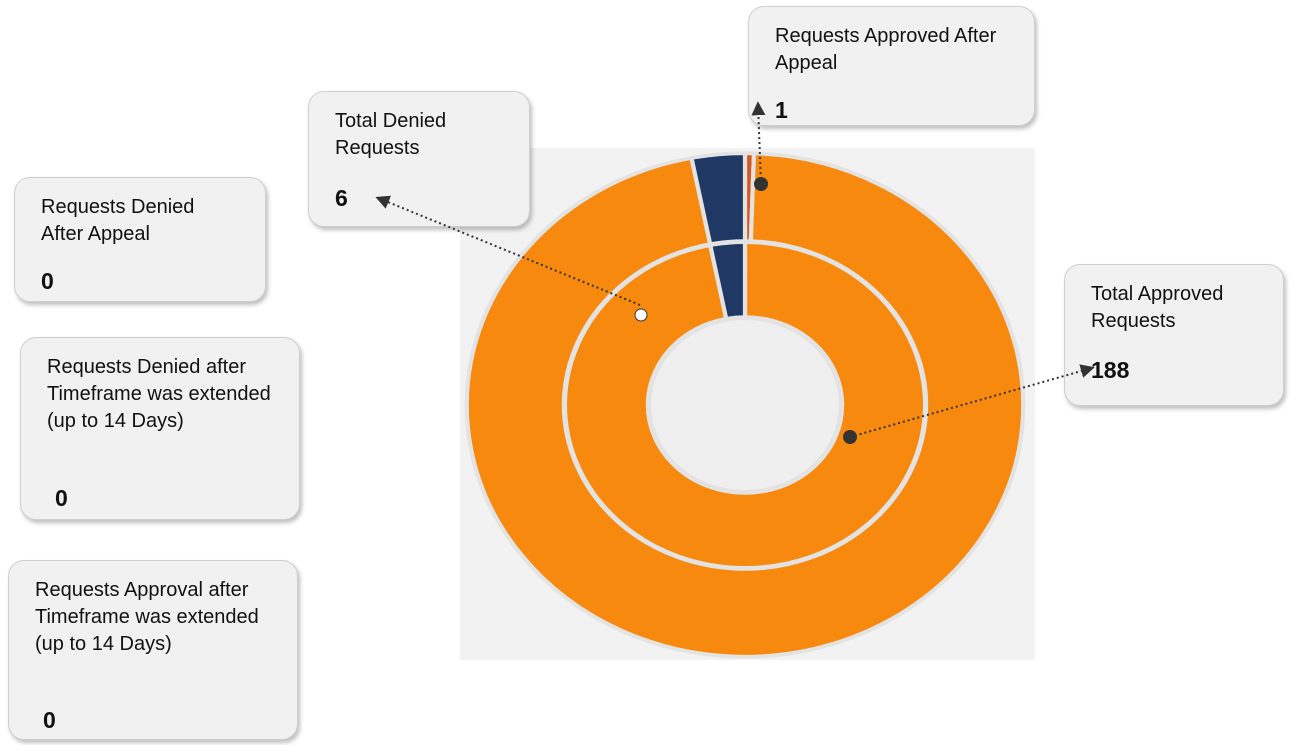 This screenshot has height=745, width=1293. I want to click on donut-hole, so click(745, 405).